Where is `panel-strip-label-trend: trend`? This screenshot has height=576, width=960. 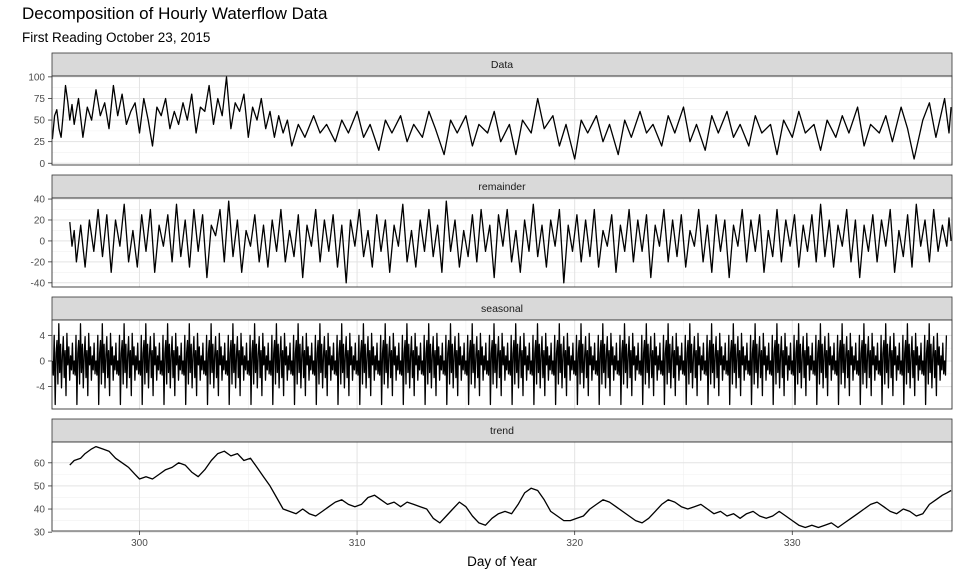 panel-strip-label-trend: trend is located at coordinates (502, 431).